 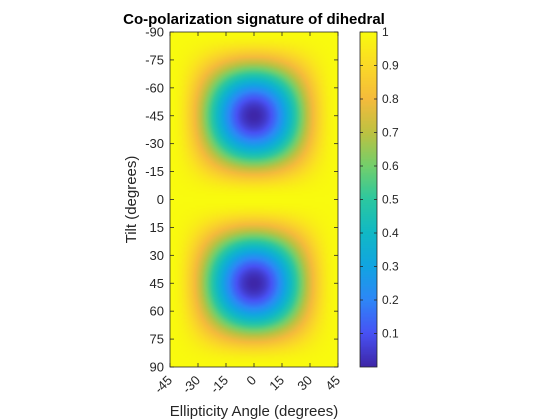 I want to click on y-tick-label: 0, so click(x=160, y=199).